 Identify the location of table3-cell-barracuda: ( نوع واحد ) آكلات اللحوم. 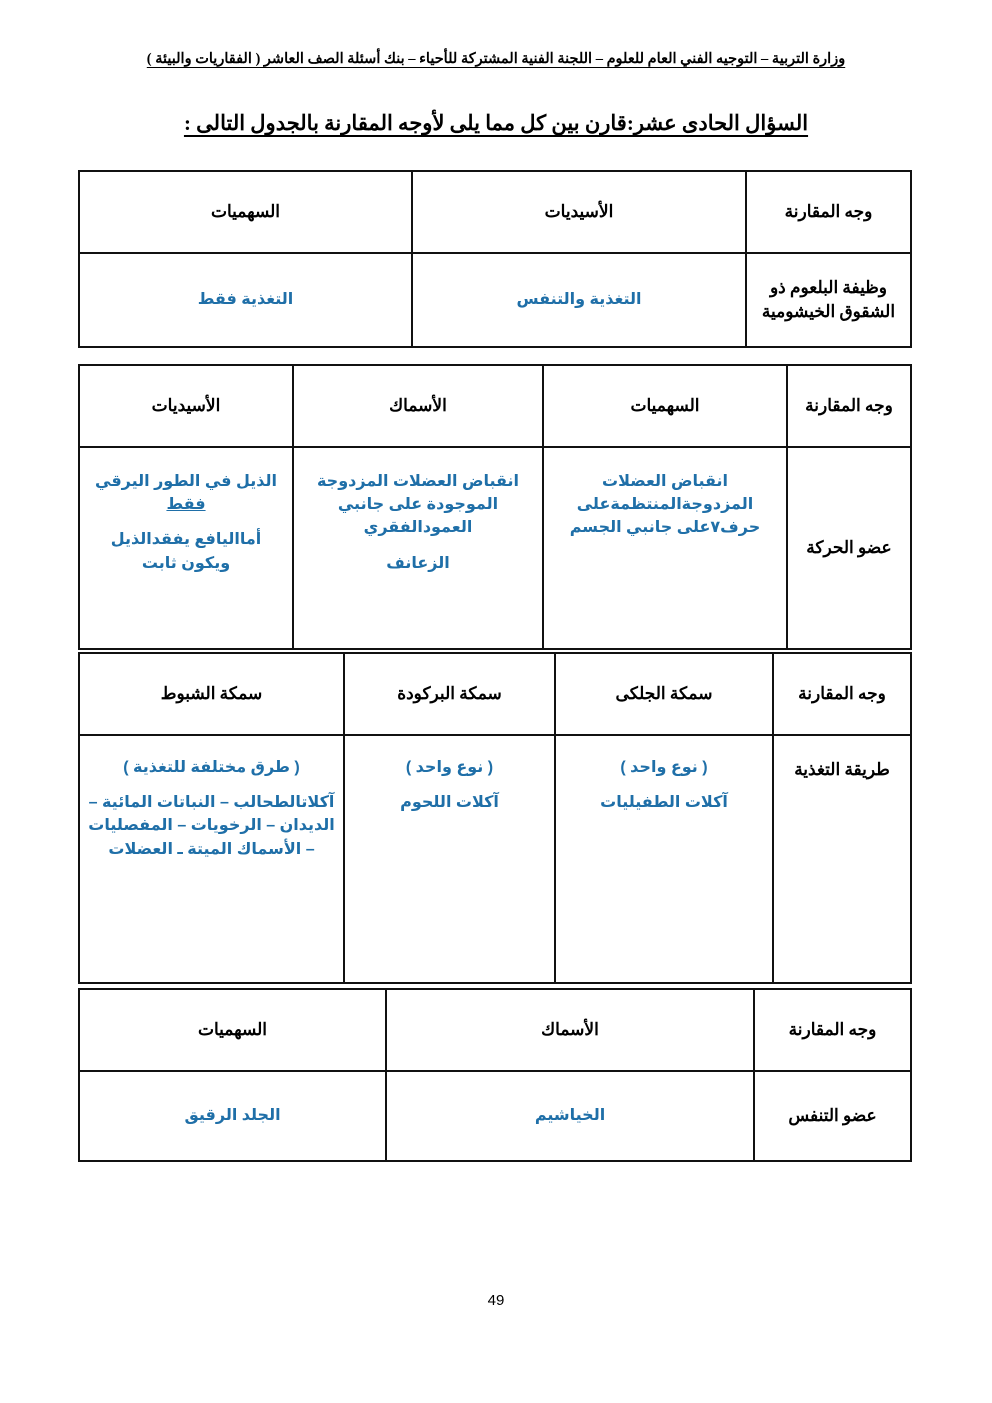
(449, 859).